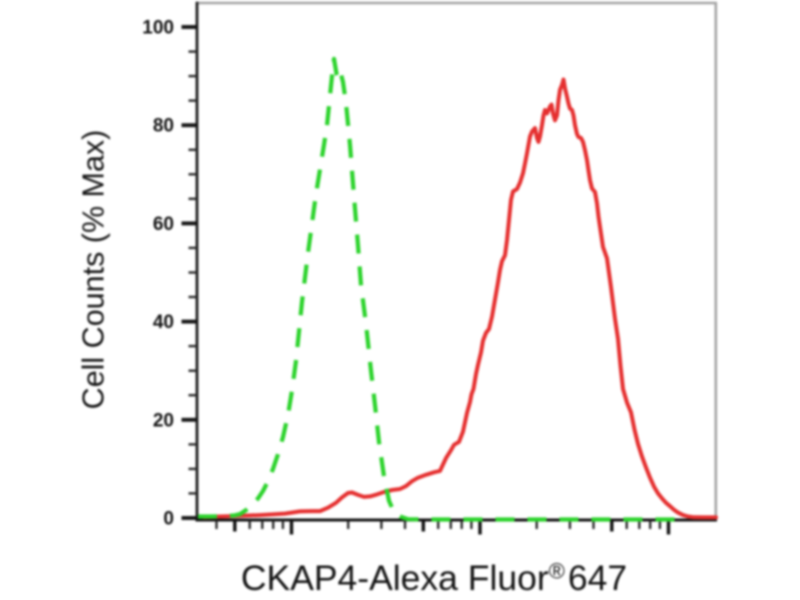  I want to click on svg-text: 100, so click(158, 28).